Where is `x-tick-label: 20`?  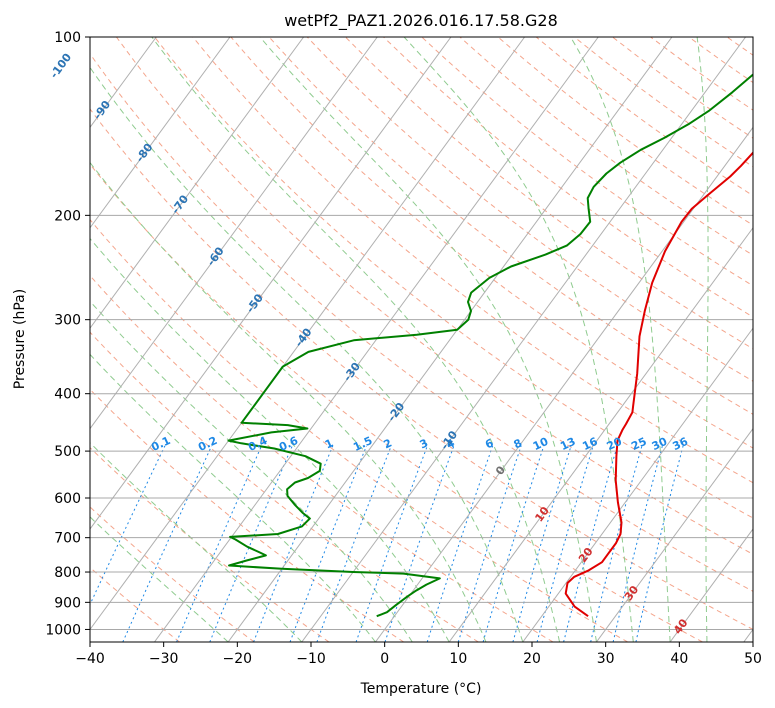
x-tick-label: 20 is located at coordinates (532, 659).